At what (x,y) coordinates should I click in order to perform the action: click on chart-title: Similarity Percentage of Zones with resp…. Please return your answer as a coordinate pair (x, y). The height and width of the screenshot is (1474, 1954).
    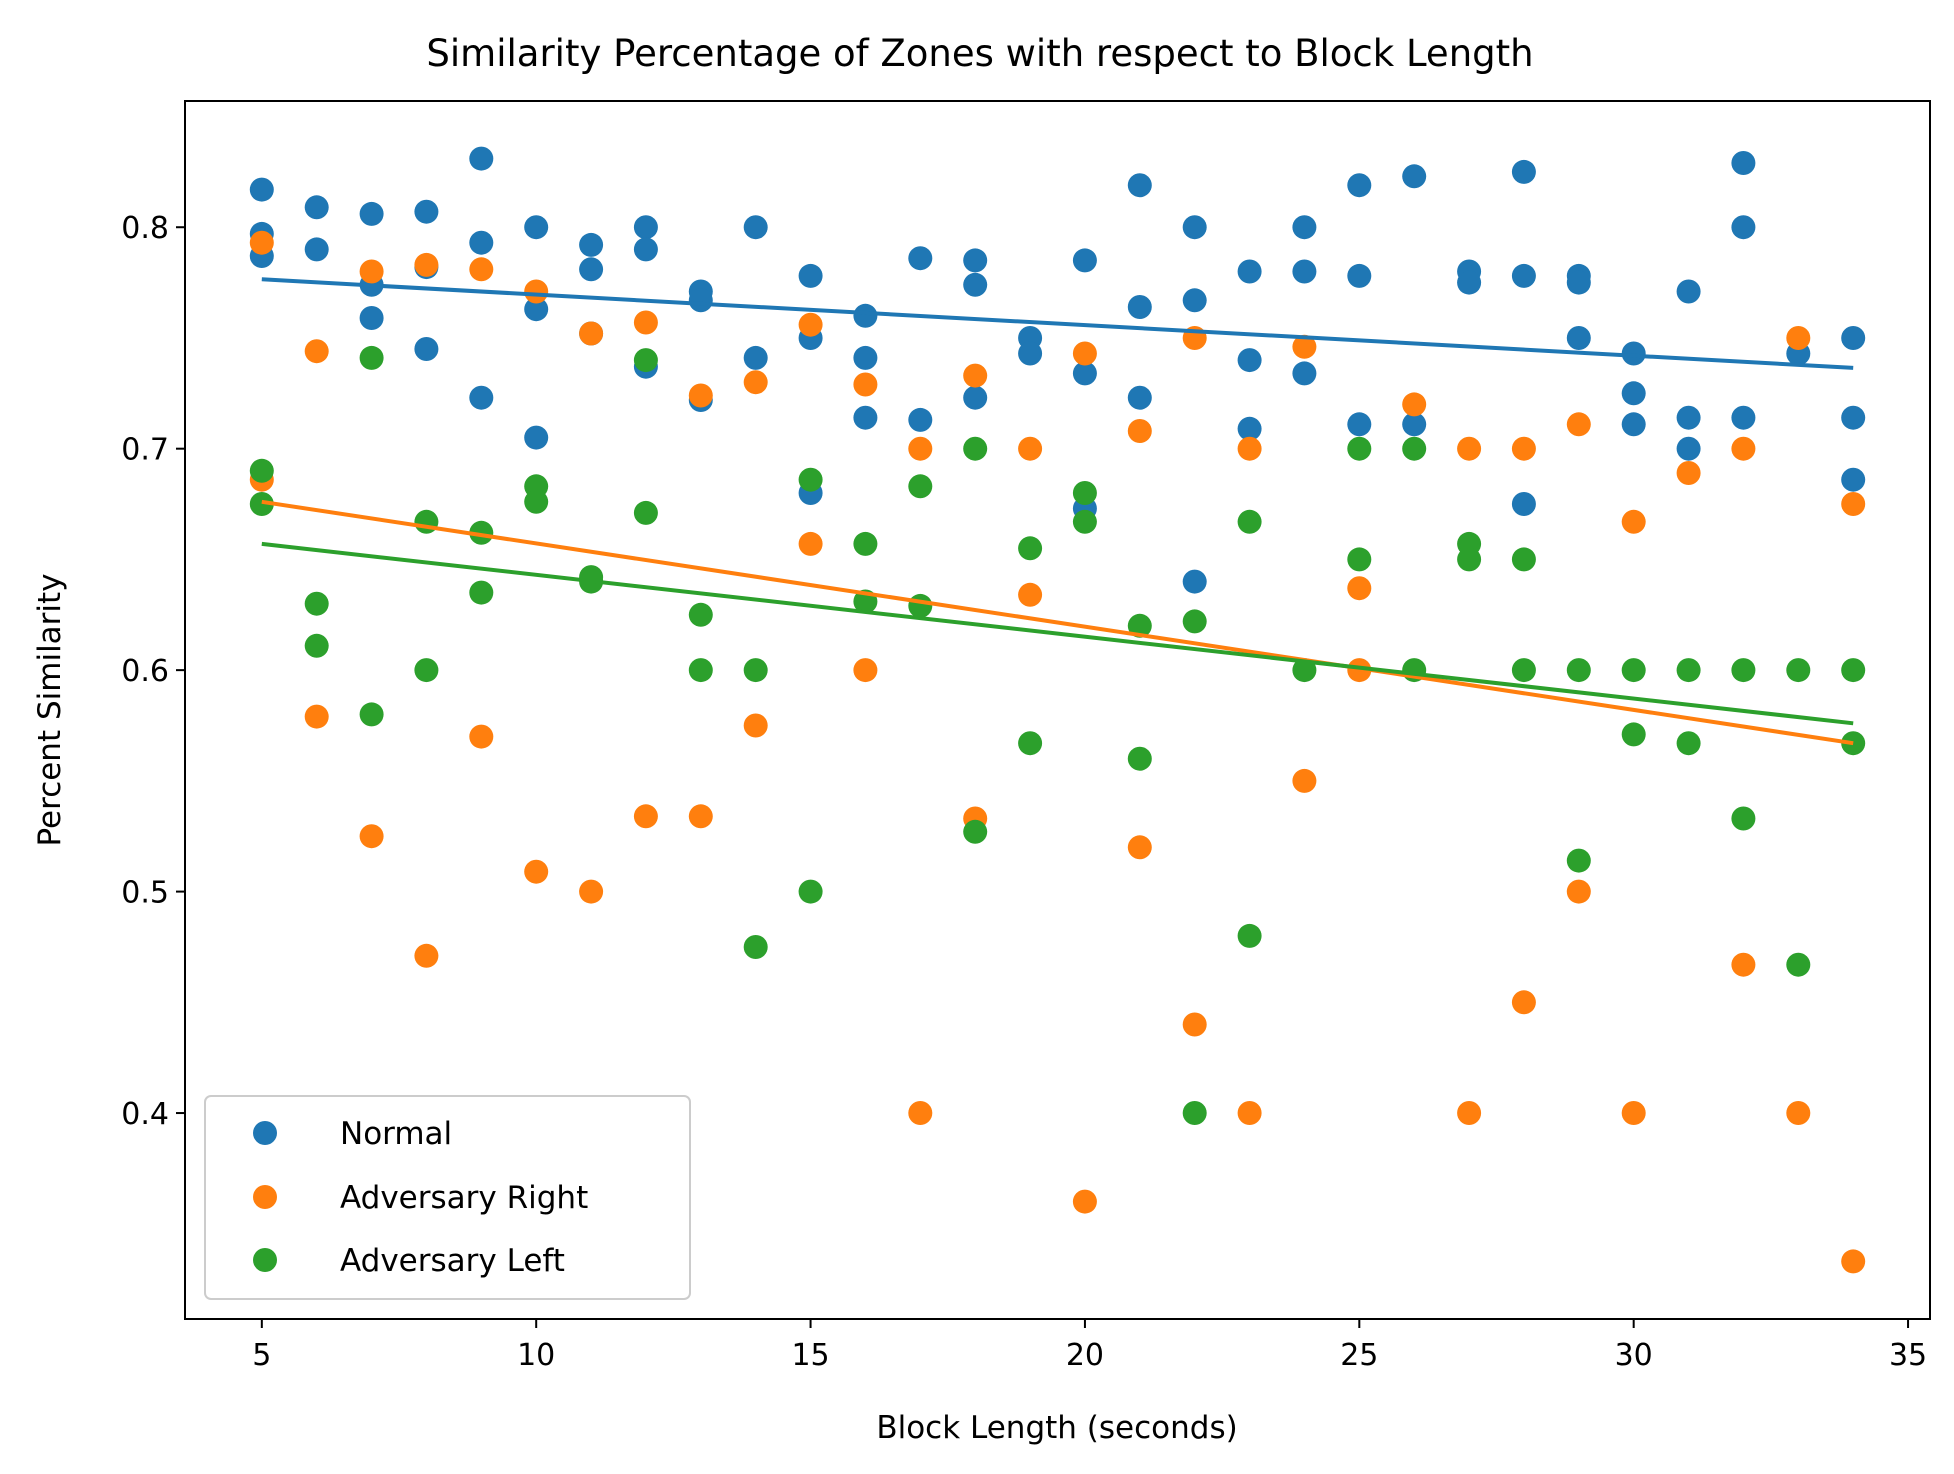
    Looking at the image, I should click on (979, 53).